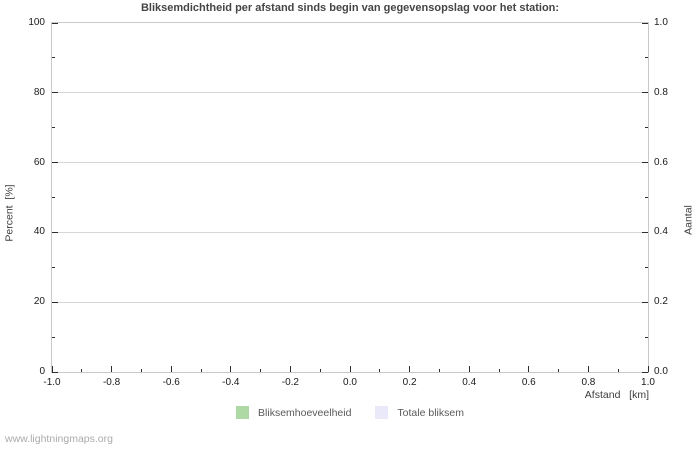 The image size is (700, 450). Describe the element at coordinates (409, 382) in the screenshot. I see `x-tick-label: 0.2` at that location.